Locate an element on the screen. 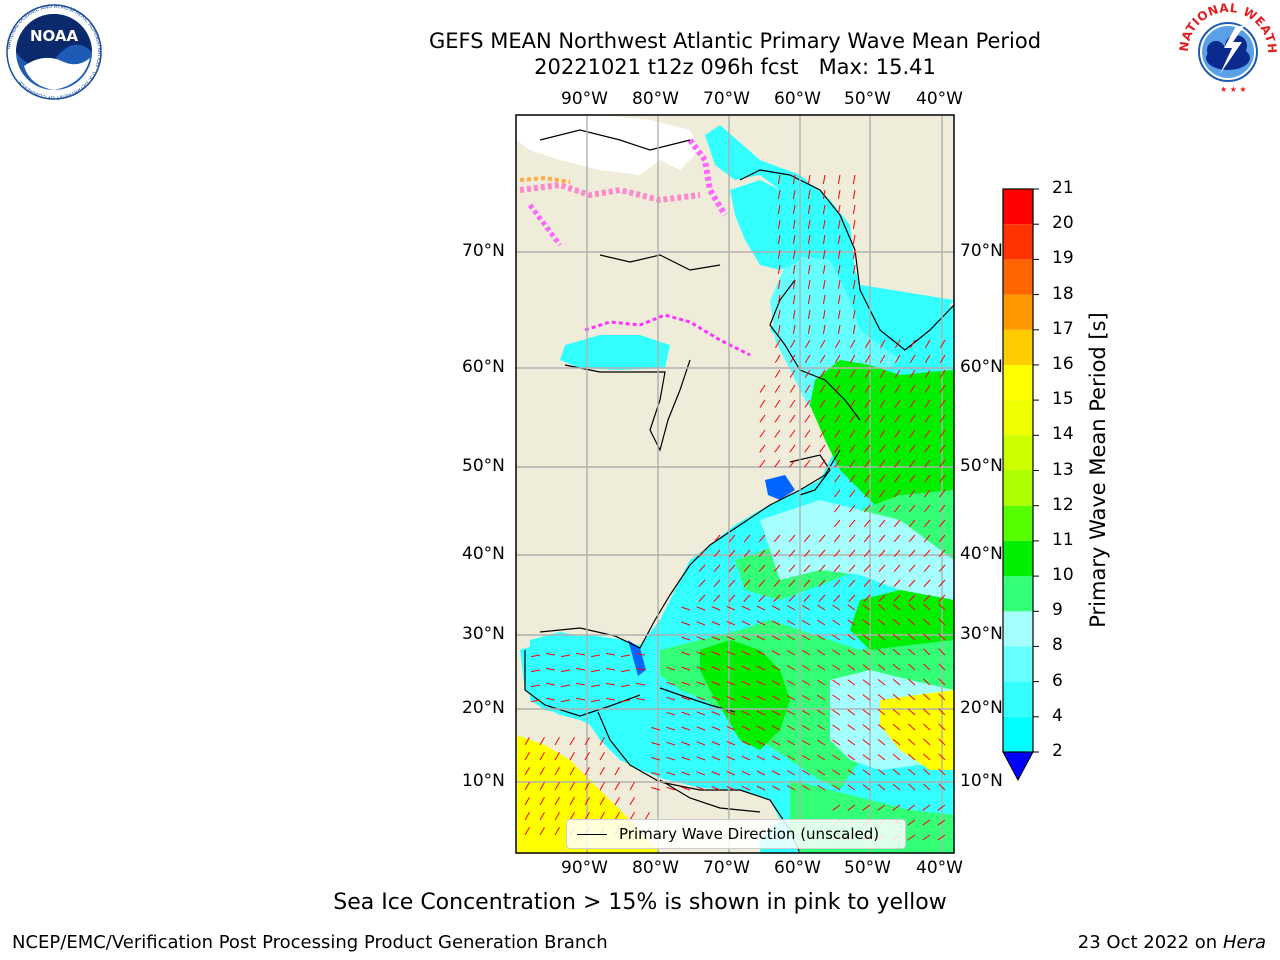 This screenshot has height=960, width=1280. lon-label-top: 70°W is located at coordinates (726, 99).